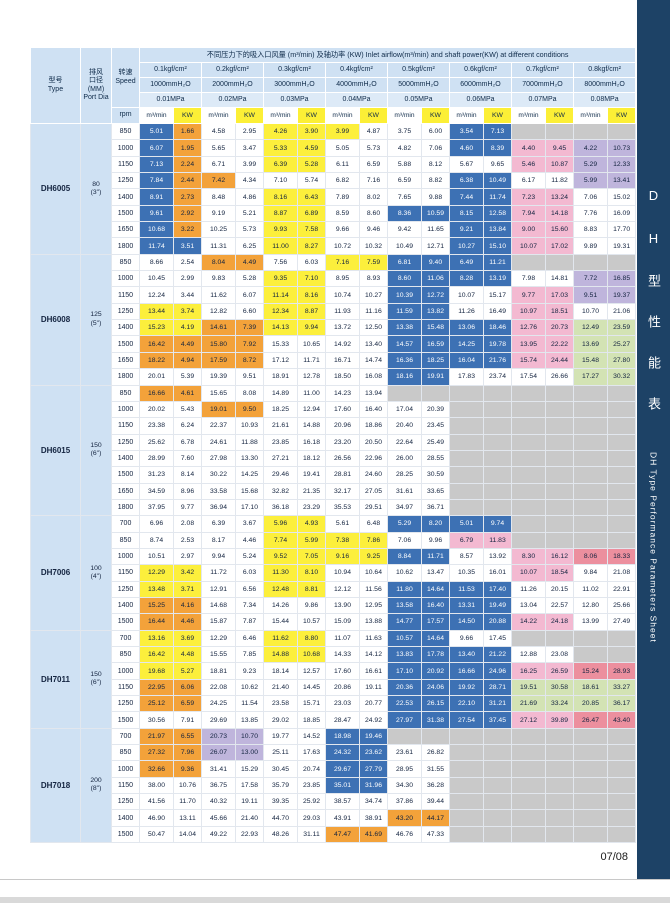 The width and height of the screenshot is (670, 903). Describe the element at coordinates (435, 753) in the screenshot. I see `value-cell: 26.82` at that location.